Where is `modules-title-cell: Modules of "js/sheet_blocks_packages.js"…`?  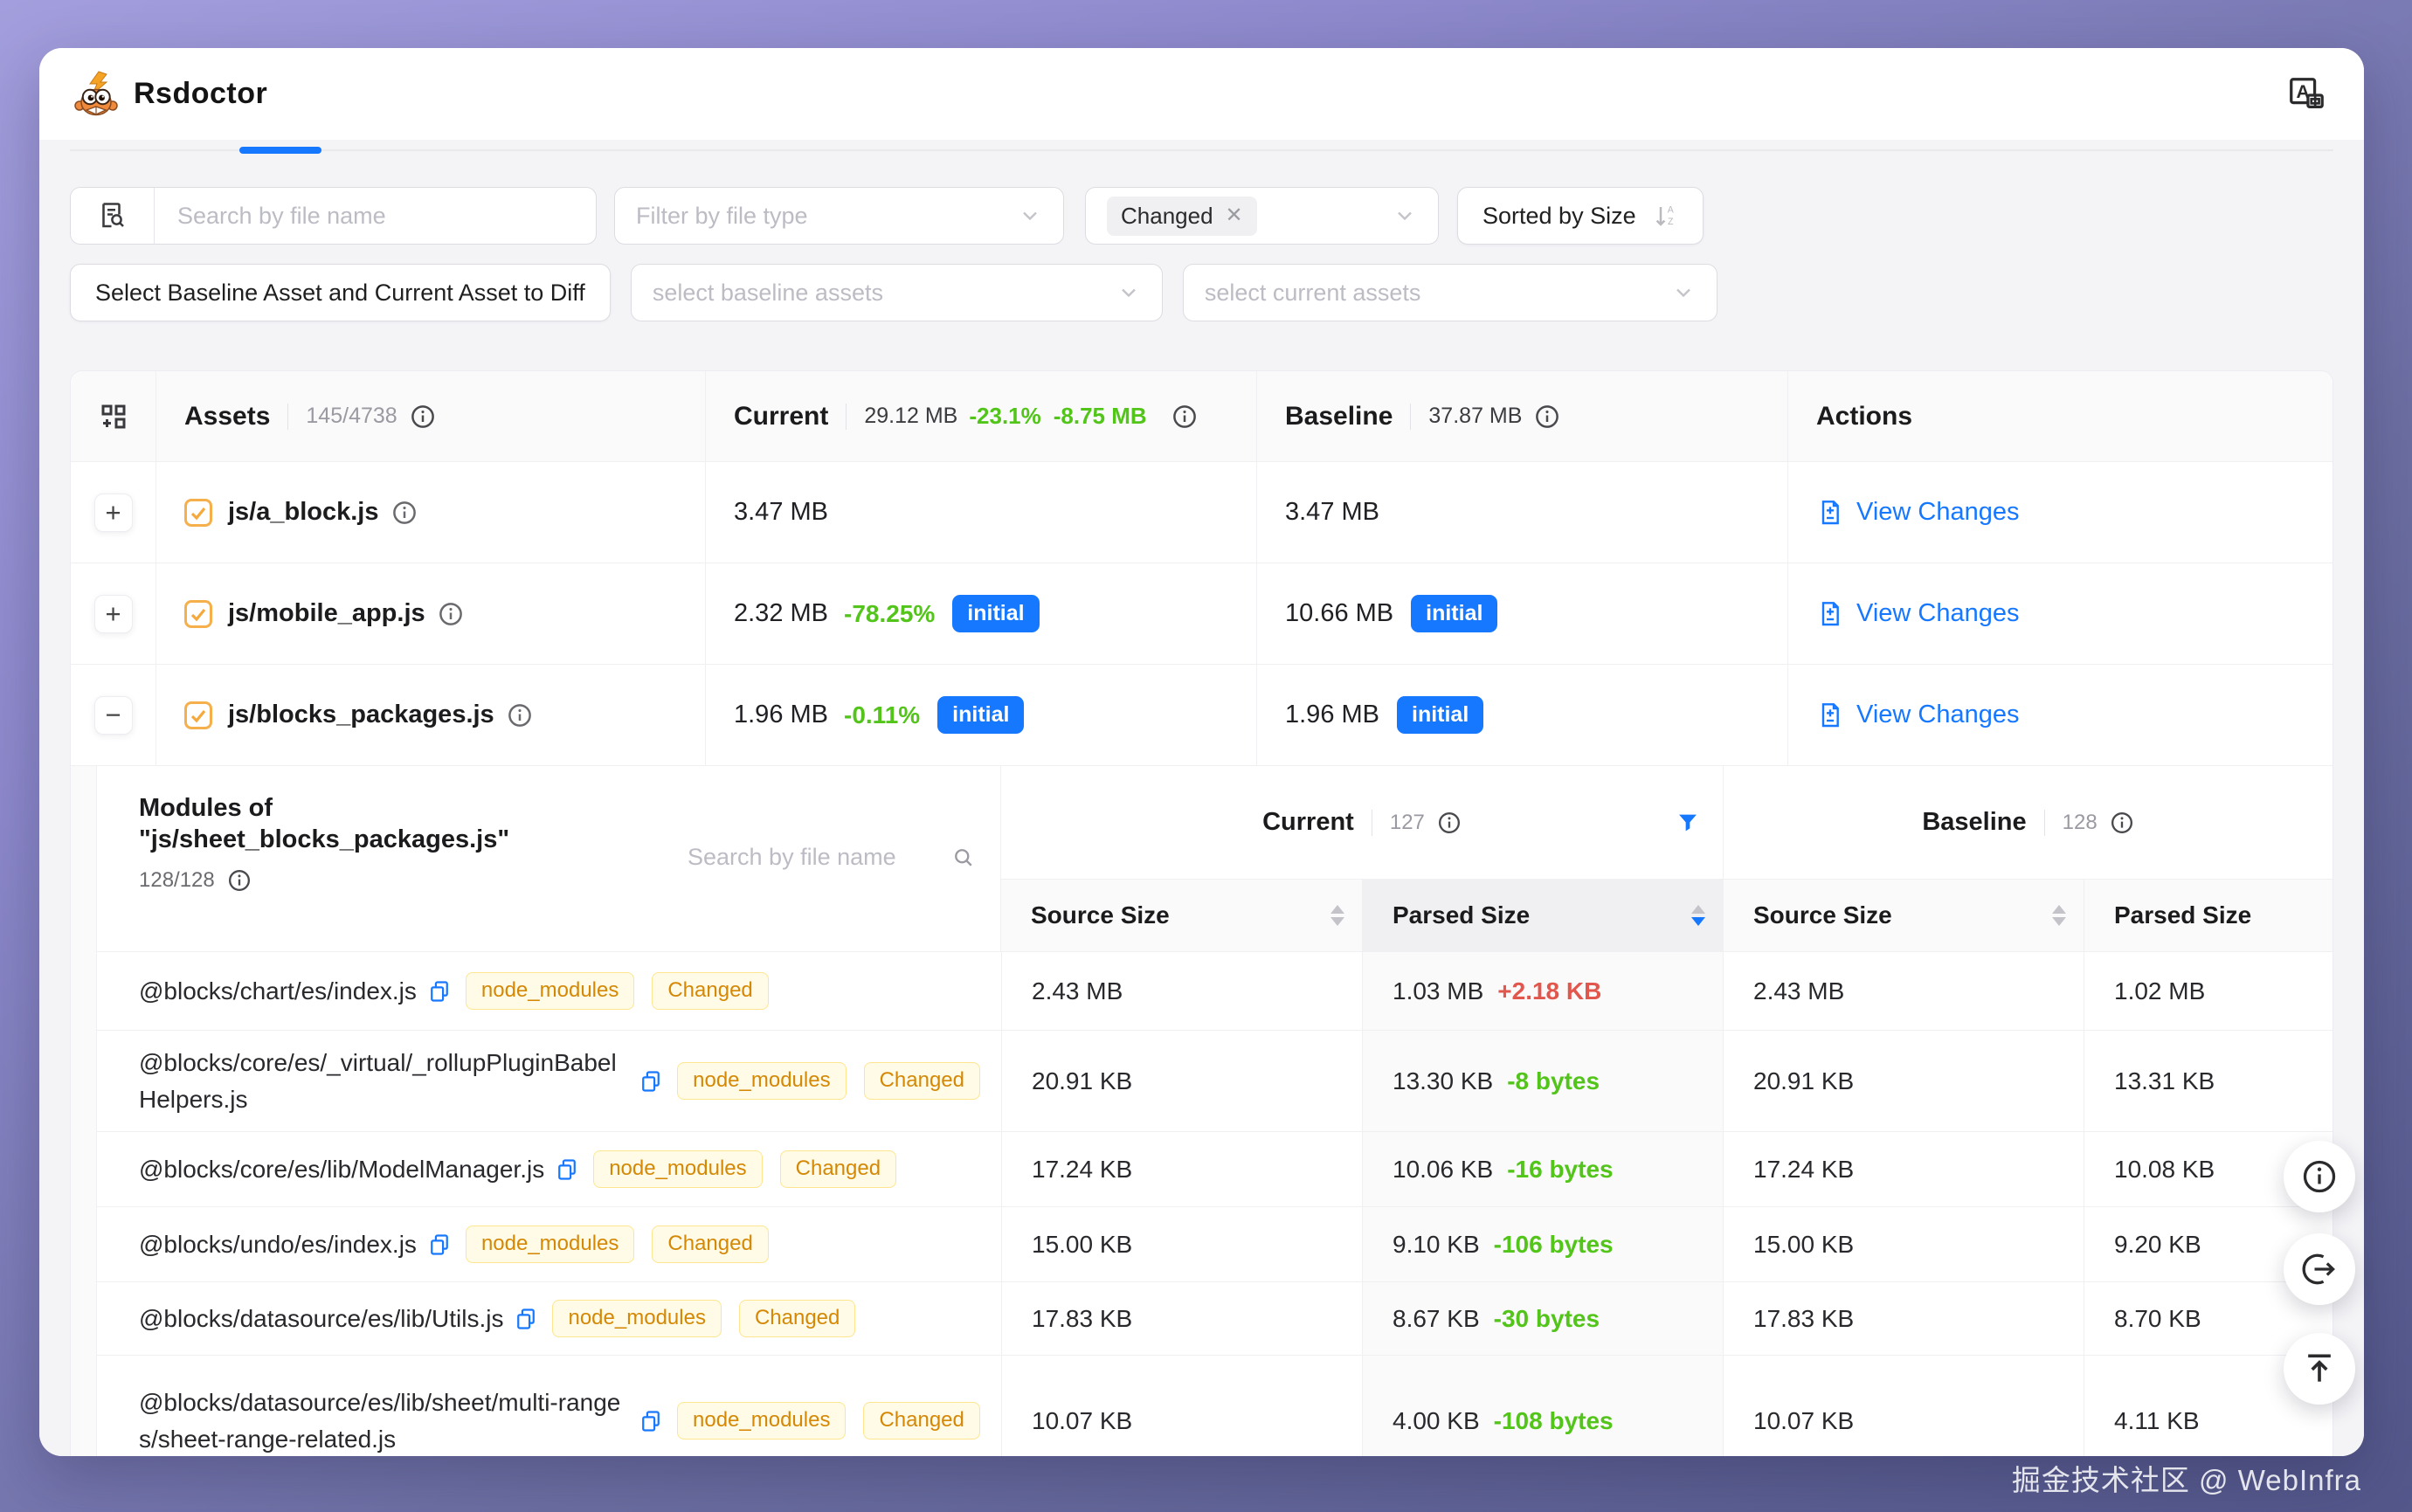 modules-title-cell: Modules of "js/sheet_blocks_packages.js"… is located at coordinates (549, 858).